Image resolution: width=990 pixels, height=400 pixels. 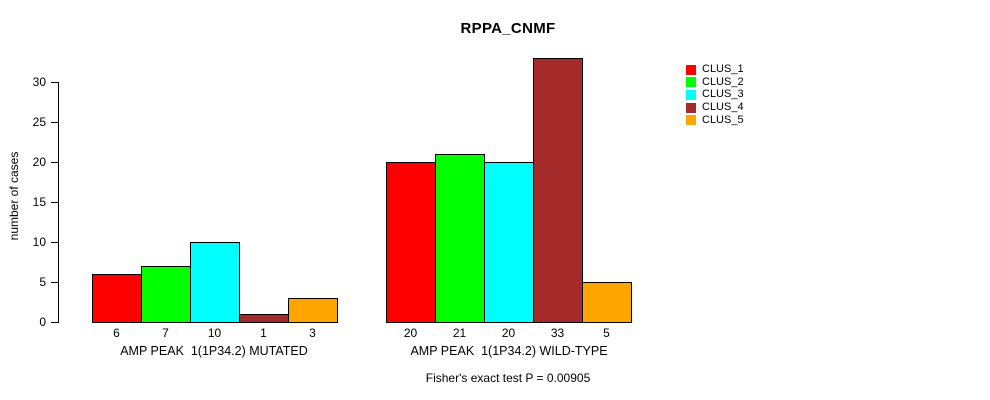 I want to click on y-tick-label: 0, so click(x=42, y=322).